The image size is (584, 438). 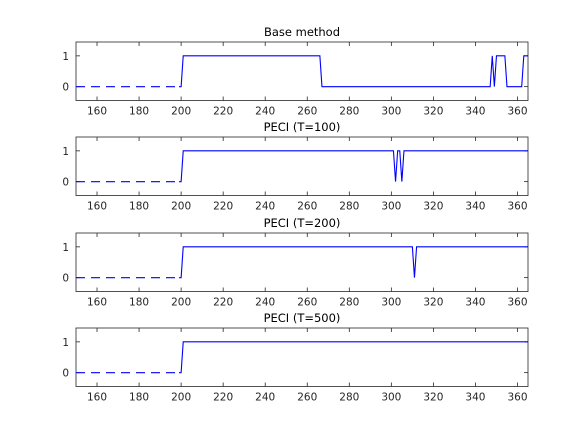 What do you see at coordinates (302, 32) in the screenshot?
I see `subplot-title: Base method` at bounding box center [302, 32].